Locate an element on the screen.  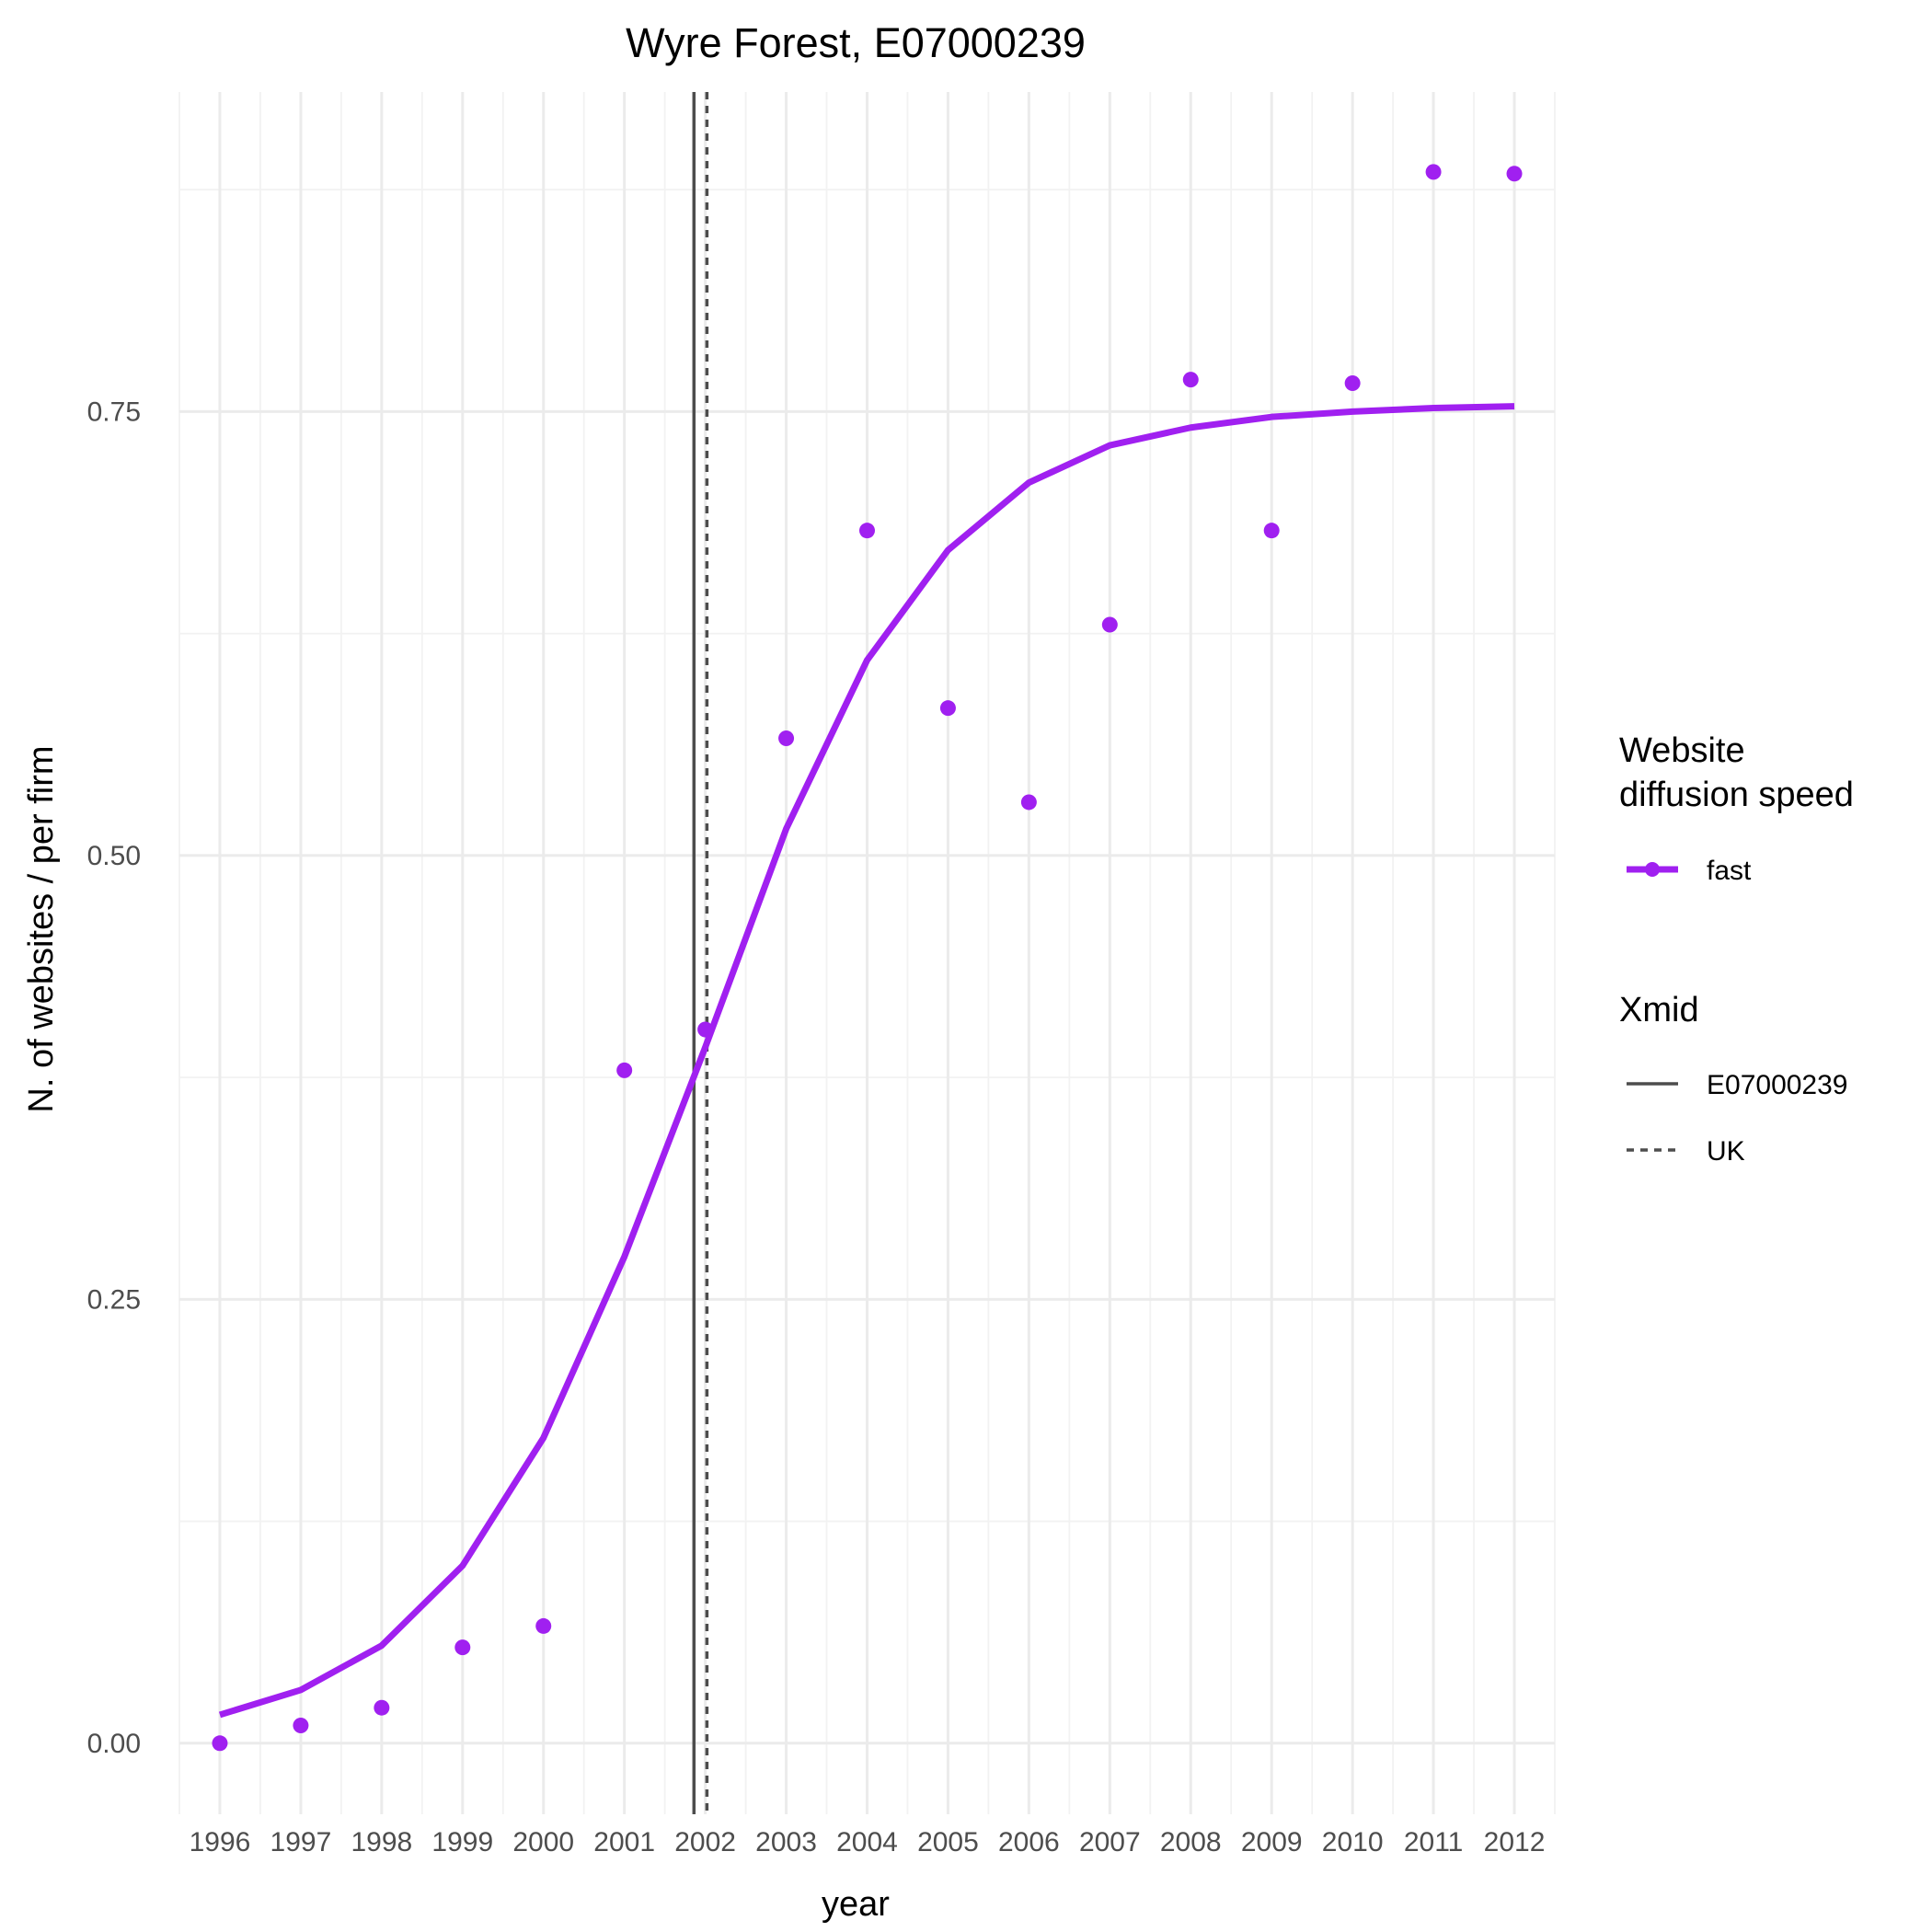
legend-title-speed-line-2: diffusion speed is located at coordinates (1736, 795).